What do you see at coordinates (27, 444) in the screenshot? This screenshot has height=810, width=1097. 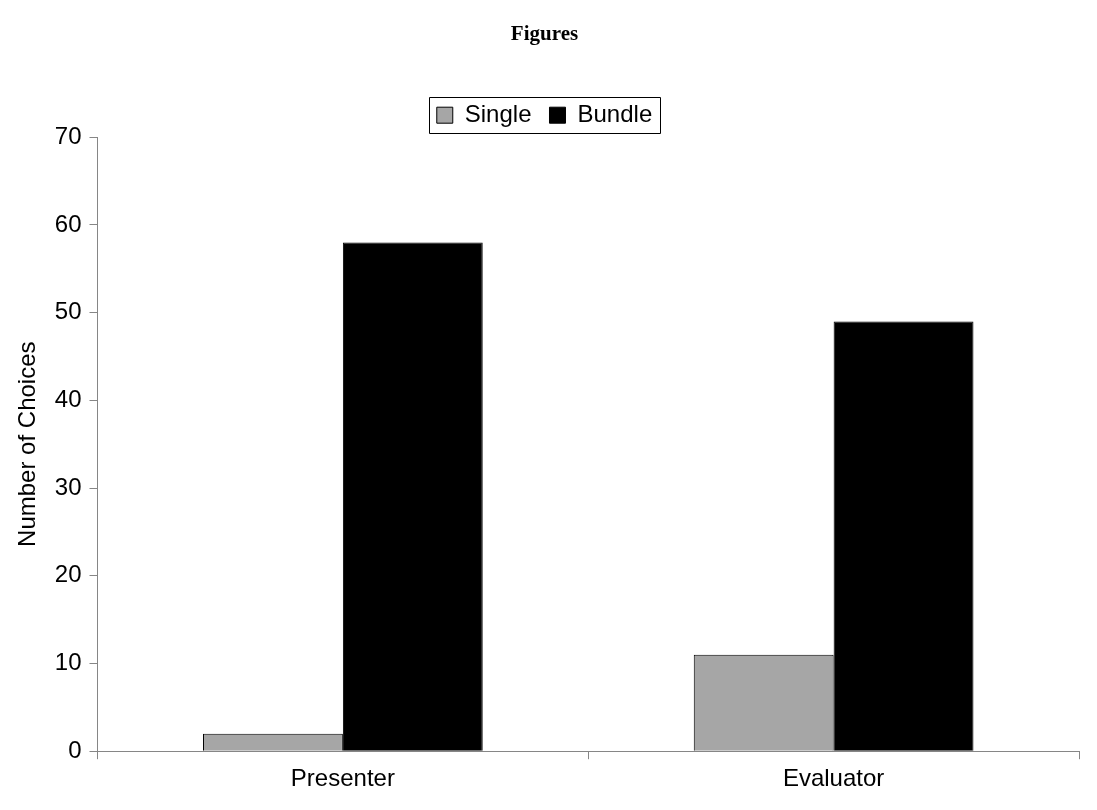 I see `y-axis-title: Number of Choices` at bounding box center [27, 444].